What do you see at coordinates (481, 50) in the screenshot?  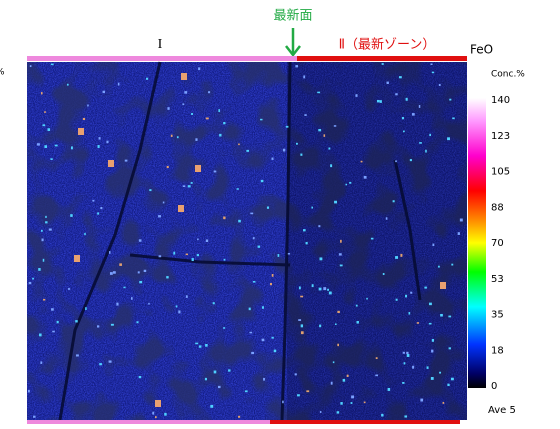 I see `element-label: FeO` at bounding box center [481, 50].